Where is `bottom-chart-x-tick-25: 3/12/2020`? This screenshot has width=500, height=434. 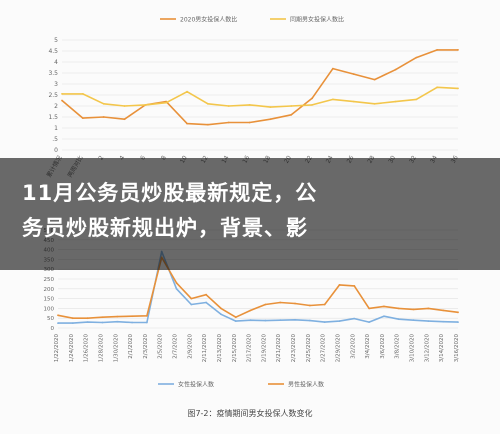
bottom-chart-x-tick-25: 3/12/2020 is located at coordinates (427, 348).